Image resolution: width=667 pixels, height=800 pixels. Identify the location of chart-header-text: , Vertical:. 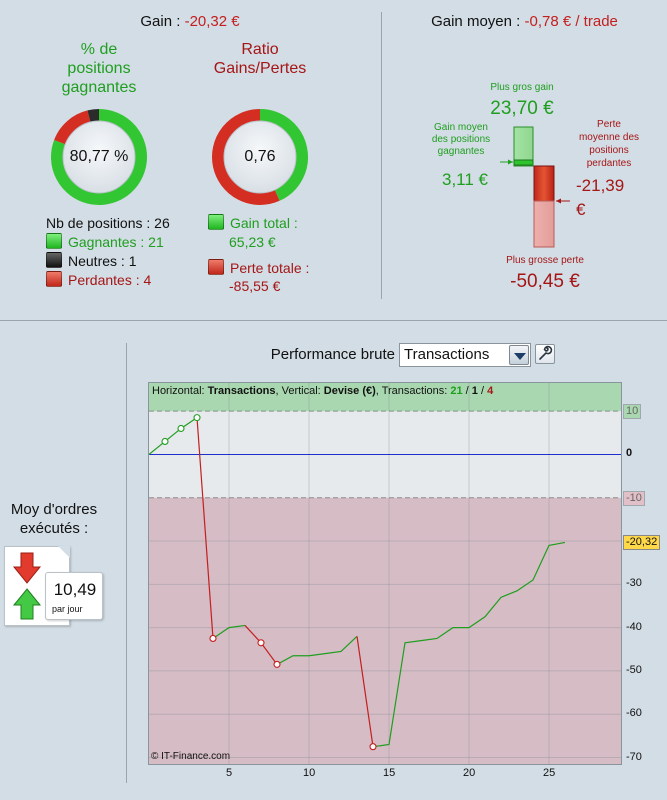
(299, 391).